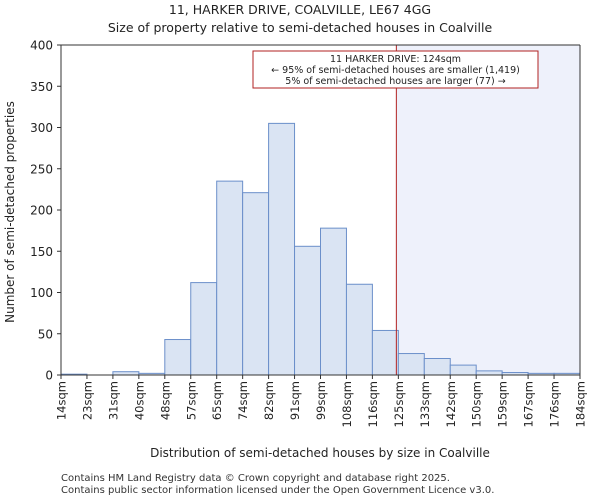 This screenshot has width=600, height=500. What do you see at coordinates (300, 9) in the screenshot?
I see `chart-title: 11, HARKER DRIVE, COALVILLE, LE67 4GG` at bounding box center [300, 9].